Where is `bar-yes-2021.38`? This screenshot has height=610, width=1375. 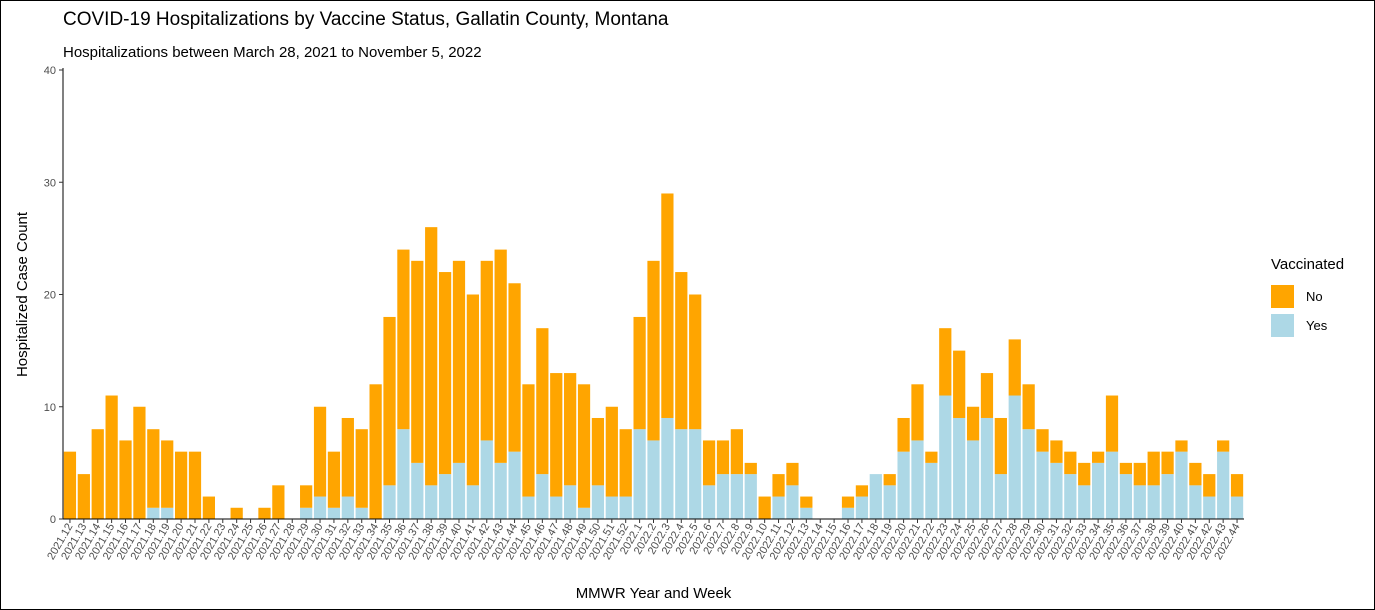
bar-yes-2021.38 is located at coordinates (431, 502).